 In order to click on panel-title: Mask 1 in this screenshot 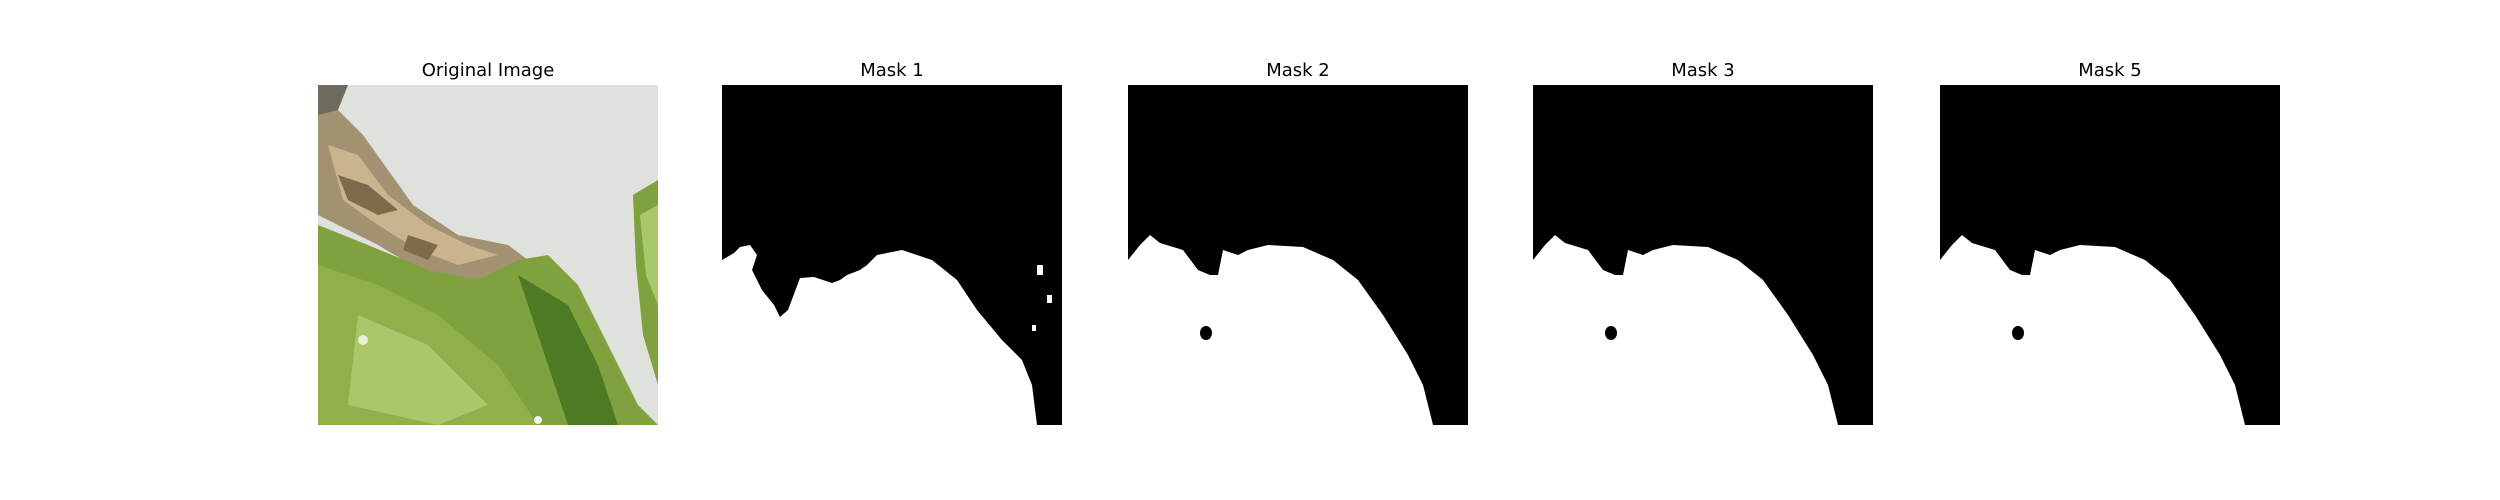, I will do `click(892, 70)`.